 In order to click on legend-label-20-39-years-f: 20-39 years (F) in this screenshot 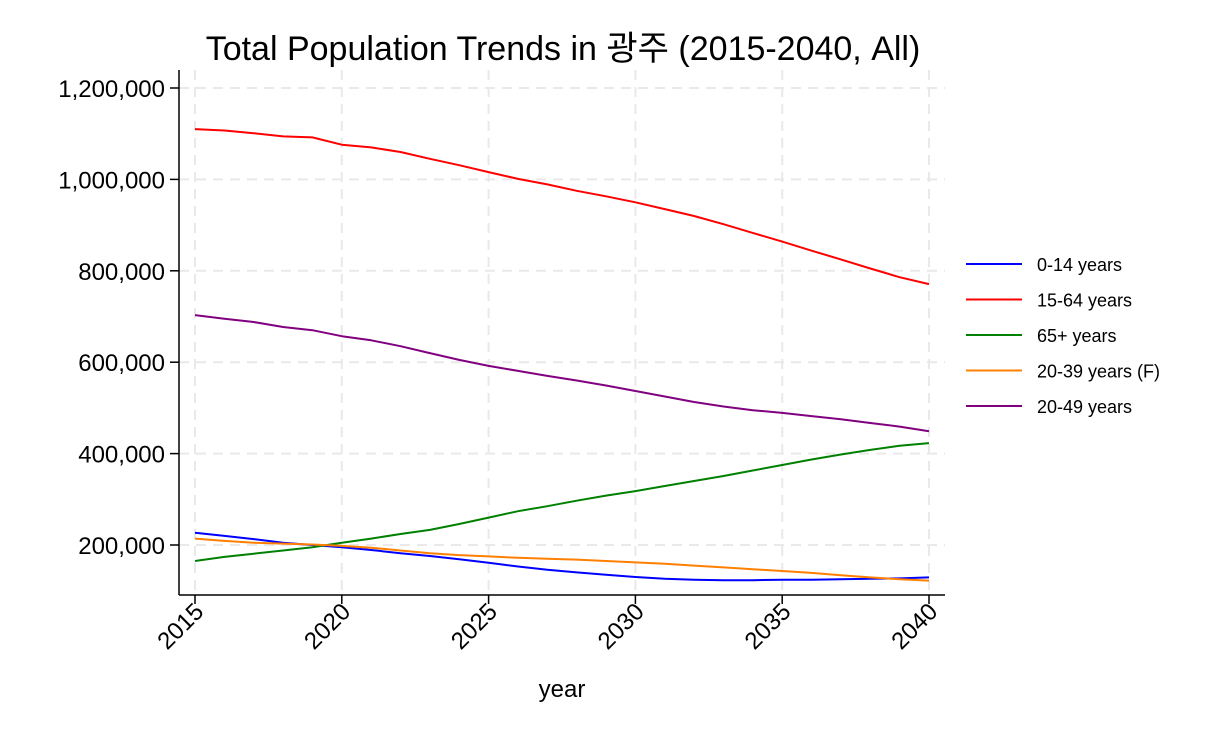, I will do `click(1098, 372)`.